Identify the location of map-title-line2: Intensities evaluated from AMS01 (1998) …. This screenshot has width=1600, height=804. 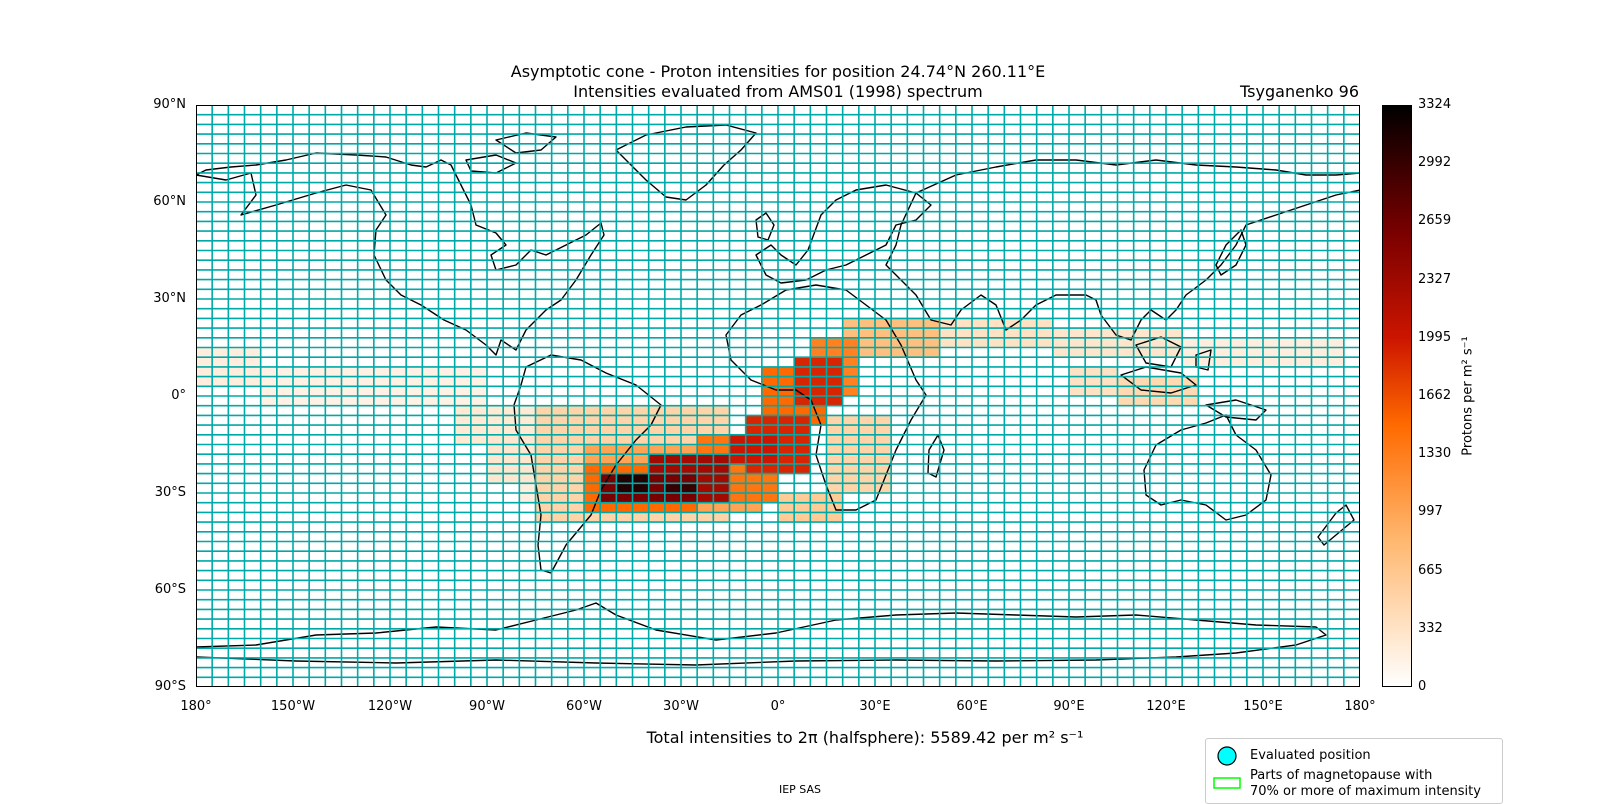
(778, 91).